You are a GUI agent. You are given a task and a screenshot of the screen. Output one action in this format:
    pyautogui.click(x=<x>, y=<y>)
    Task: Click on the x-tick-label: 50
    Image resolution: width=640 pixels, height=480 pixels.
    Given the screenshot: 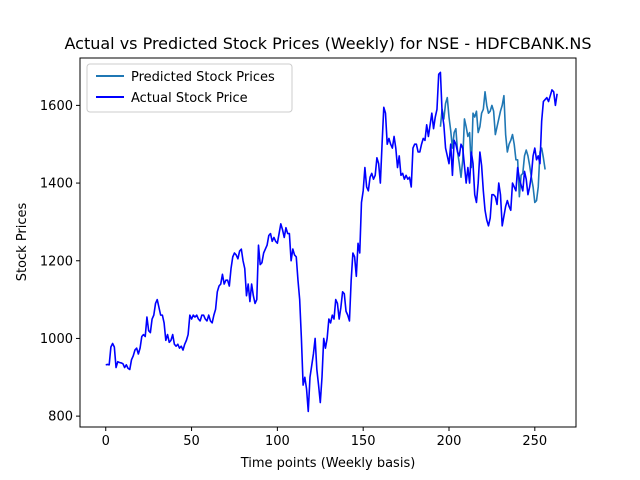 What is the action you would take?
    pyautogui.click(x=191, y=441)
    